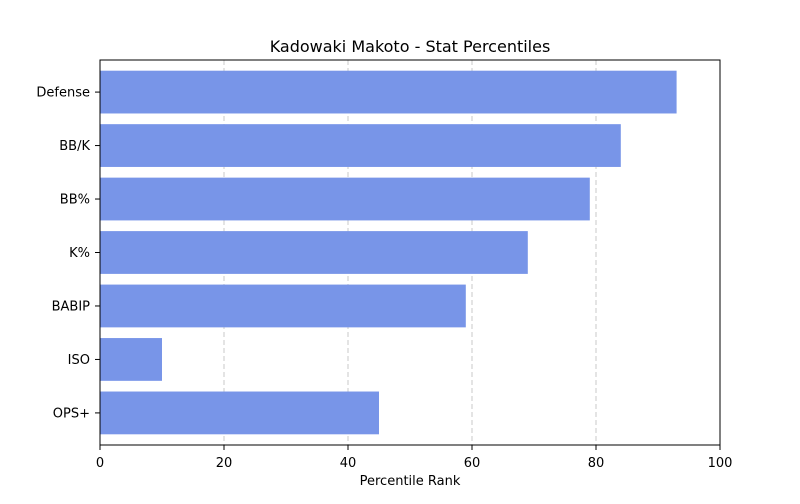 The image size is (800, 504). I want to click on y-tick-label: BB%, so click(75, 200).